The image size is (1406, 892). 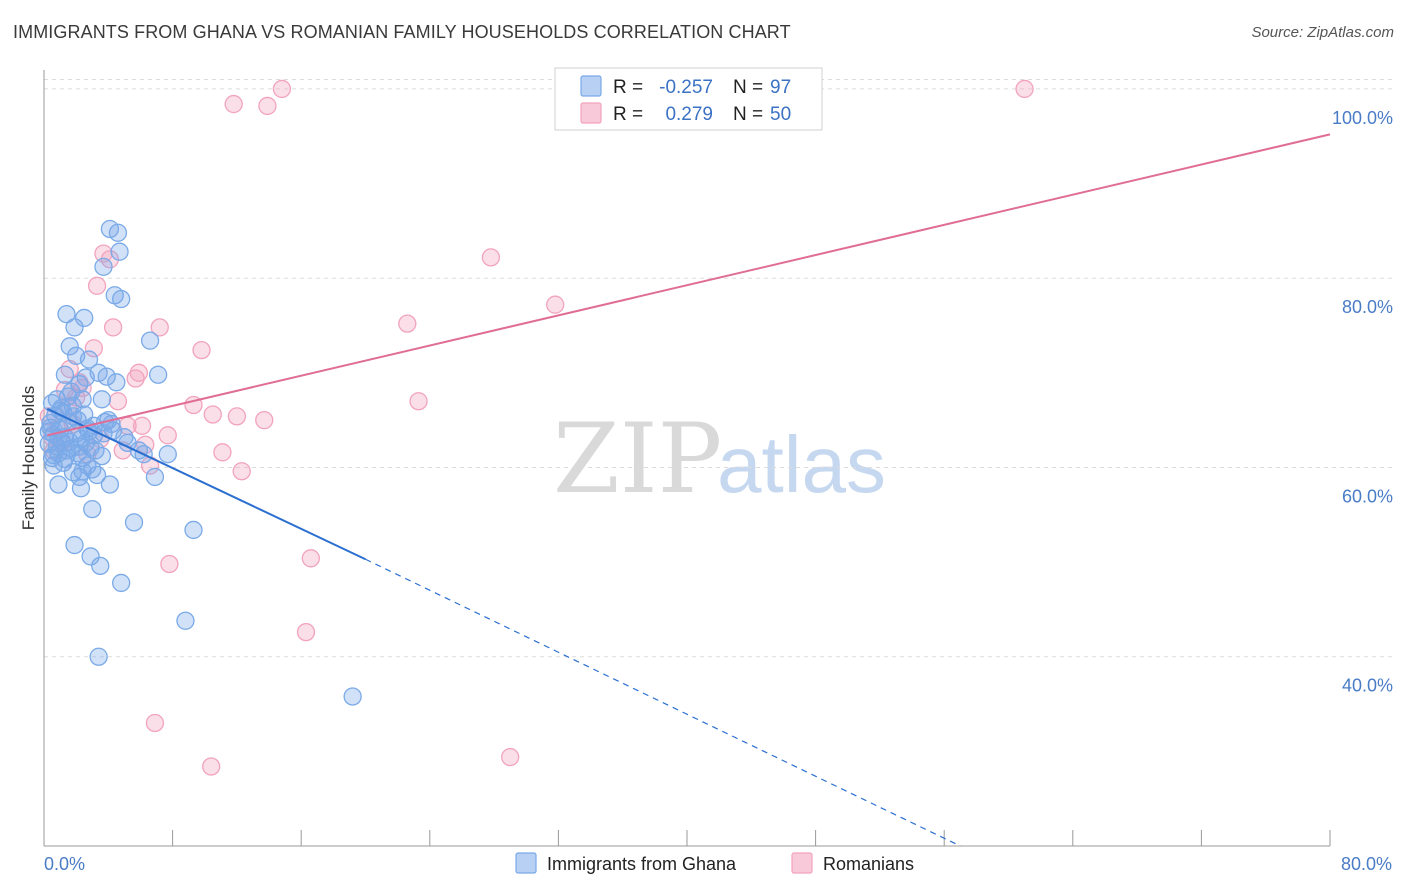 What do you see at coordinates (689, 114) in the screenshot?
I see `legend-r-value-2: 0.279` at bounding box center [689, 114].